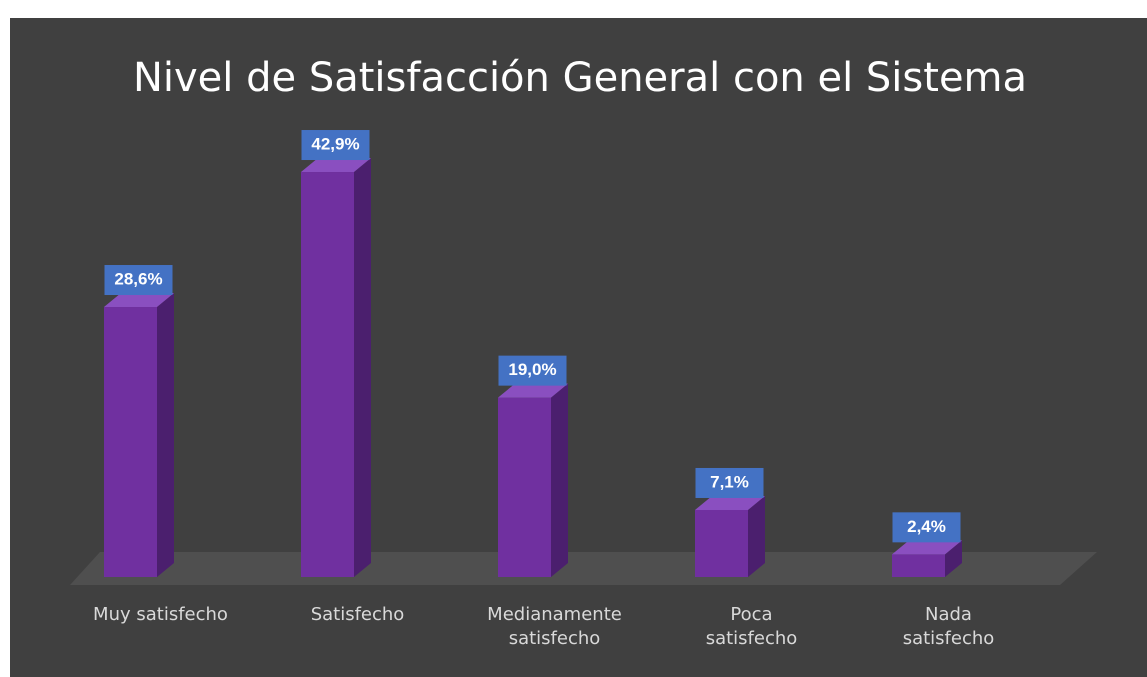 The width and height of the screenshot is (1147, 677). I want to click on x-tick-label-box: Nada satisfecho, so click(948, 626).